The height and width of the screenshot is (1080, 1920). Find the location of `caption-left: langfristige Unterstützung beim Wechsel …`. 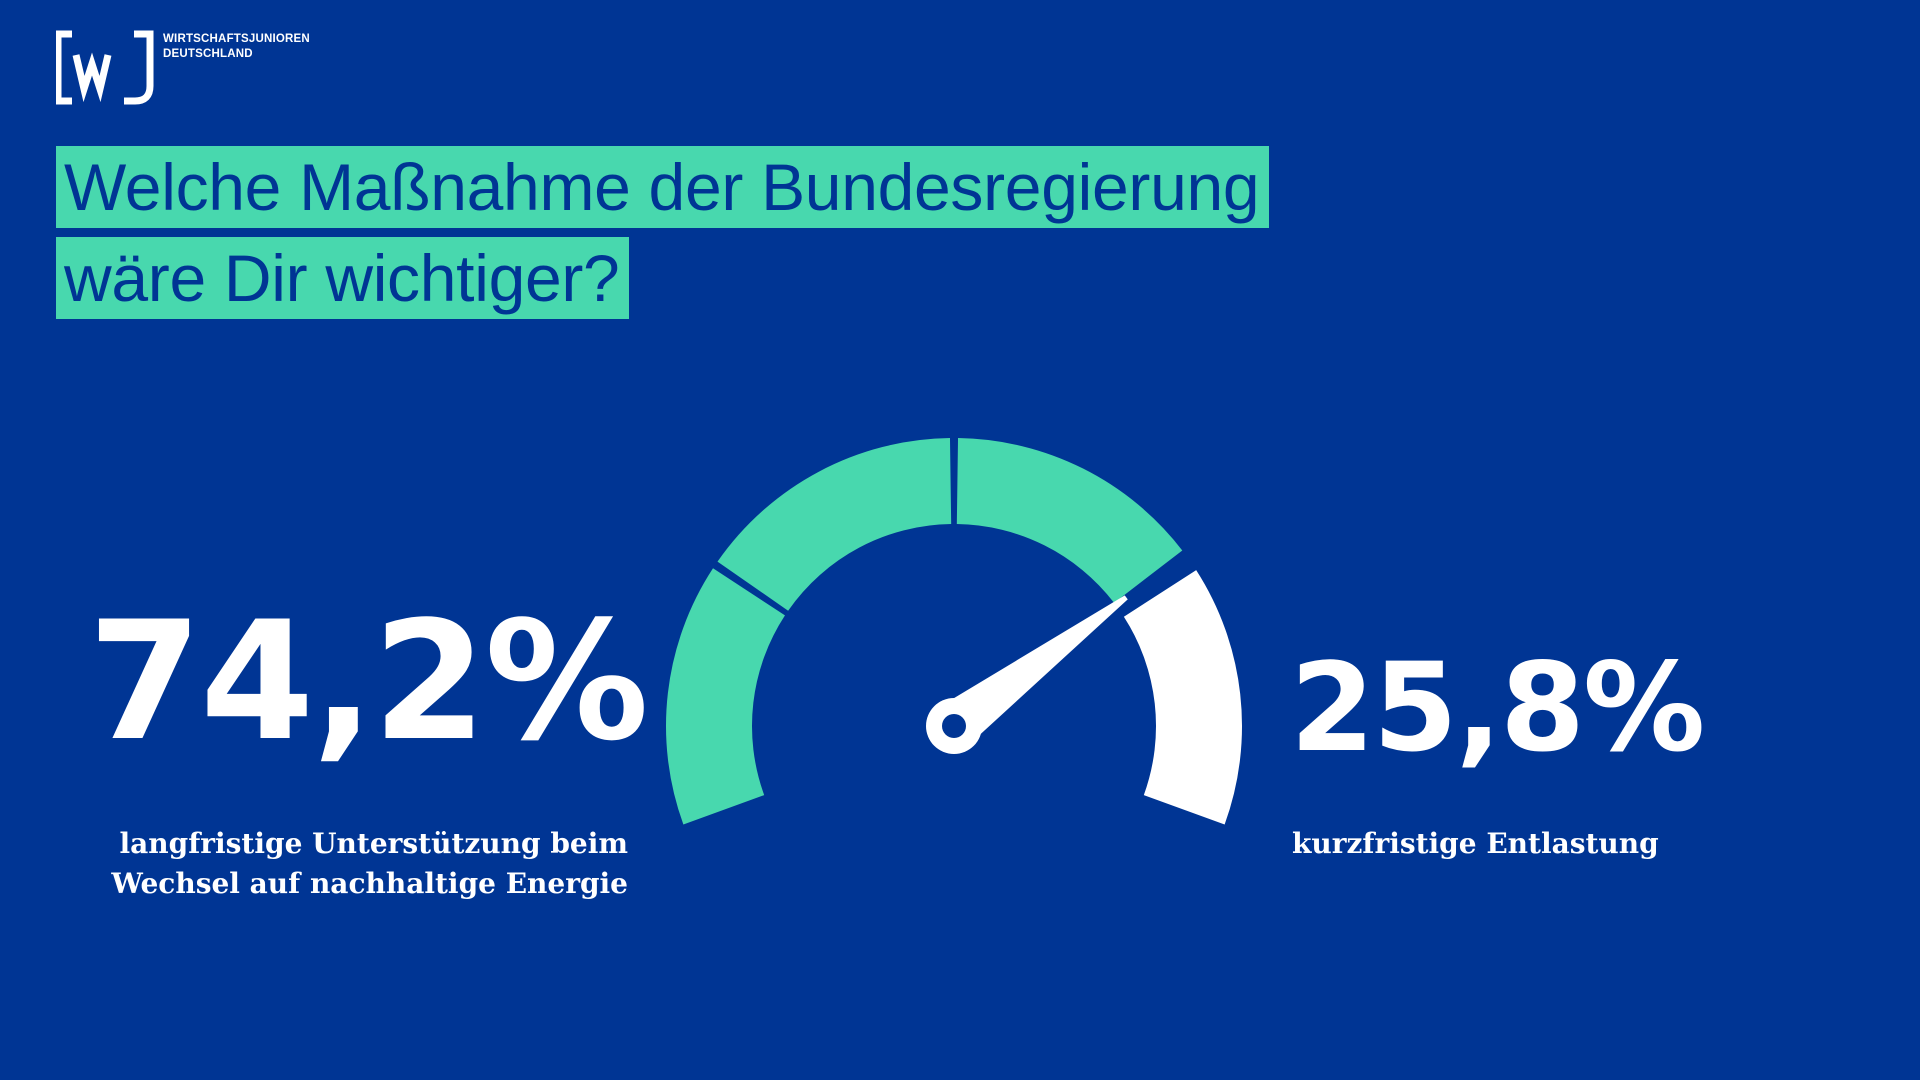

caption-left: langfristige Unterstützung beim Wechsel … is located at coordinates (354, 864).